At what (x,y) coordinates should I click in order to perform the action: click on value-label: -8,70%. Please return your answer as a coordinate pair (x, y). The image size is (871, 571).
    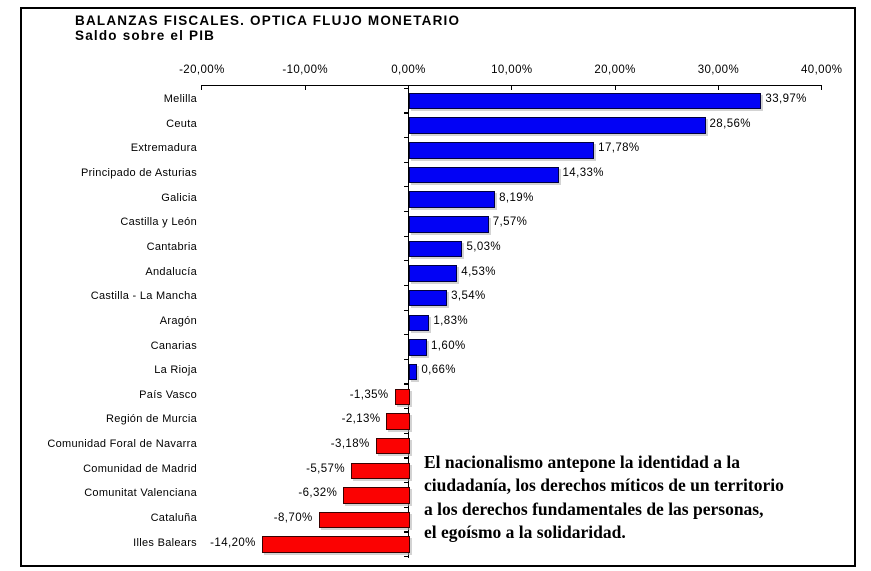
    Looking at the image, I should click on (293, 518).